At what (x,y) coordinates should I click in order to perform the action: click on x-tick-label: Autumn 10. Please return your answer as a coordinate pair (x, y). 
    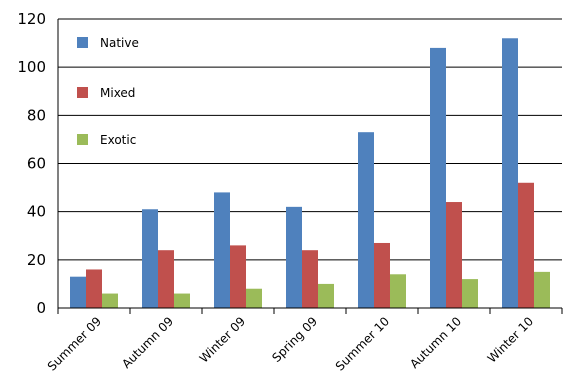
    Looking at the image, I should click on (435, 342).